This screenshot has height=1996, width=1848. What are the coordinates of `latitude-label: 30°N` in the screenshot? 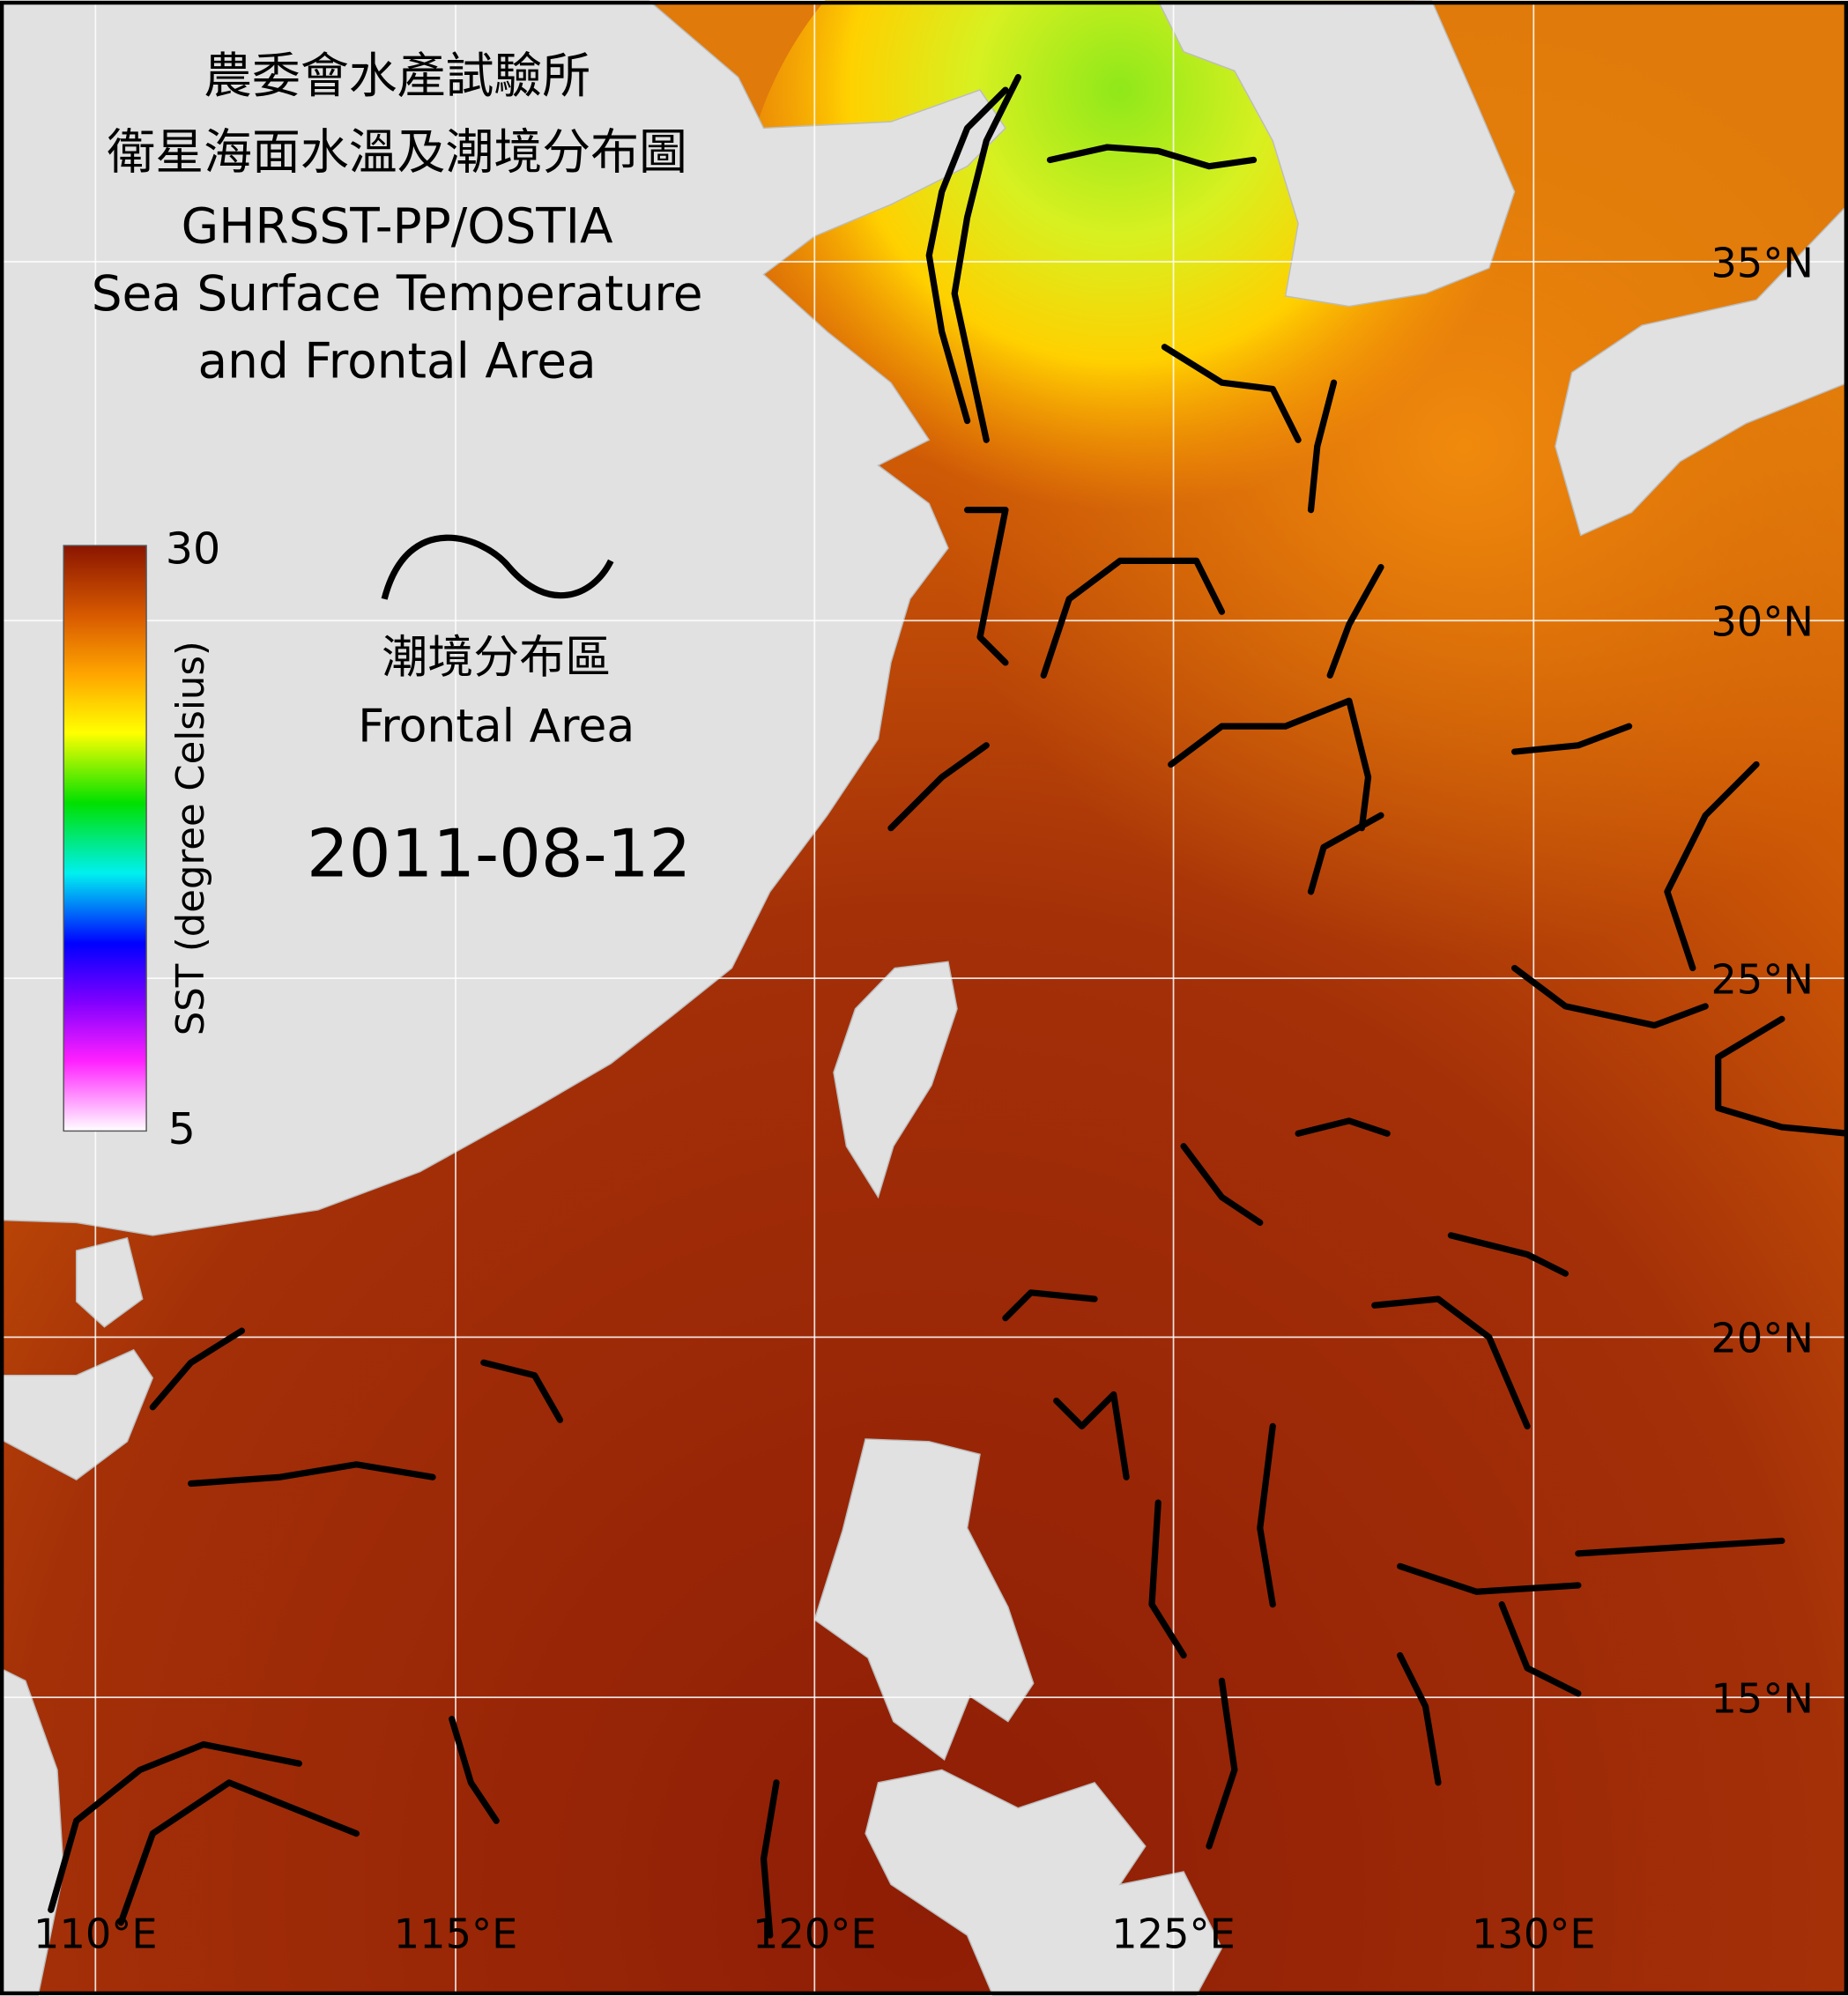 It's located at (1763, 622).